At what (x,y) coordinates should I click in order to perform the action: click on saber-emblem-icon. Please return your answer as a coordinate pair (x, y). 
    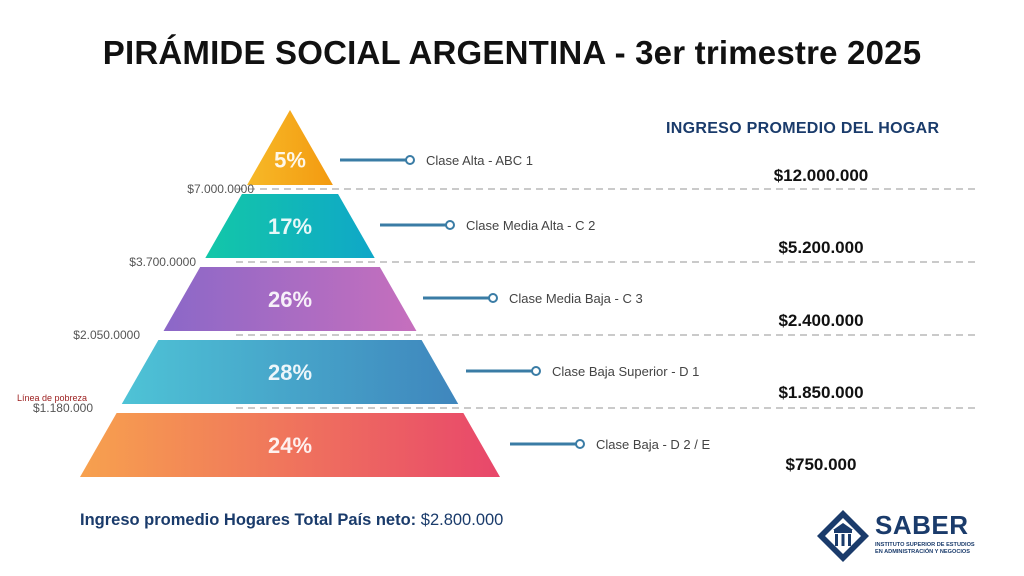
    Looking at the image, I should click on (843, 536).